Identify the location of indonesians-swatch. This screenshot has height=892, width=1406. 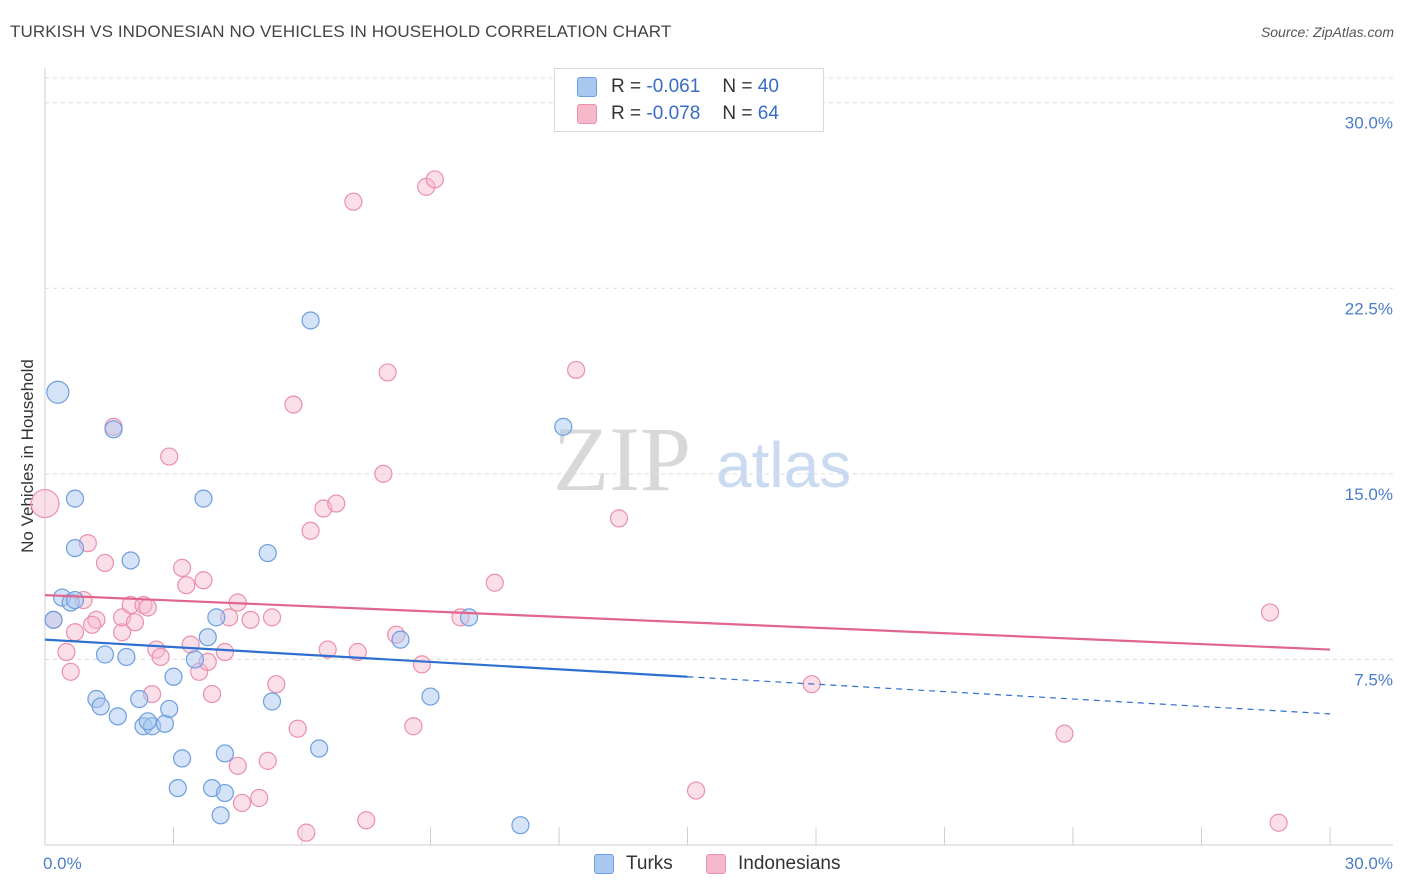
(587, 114).